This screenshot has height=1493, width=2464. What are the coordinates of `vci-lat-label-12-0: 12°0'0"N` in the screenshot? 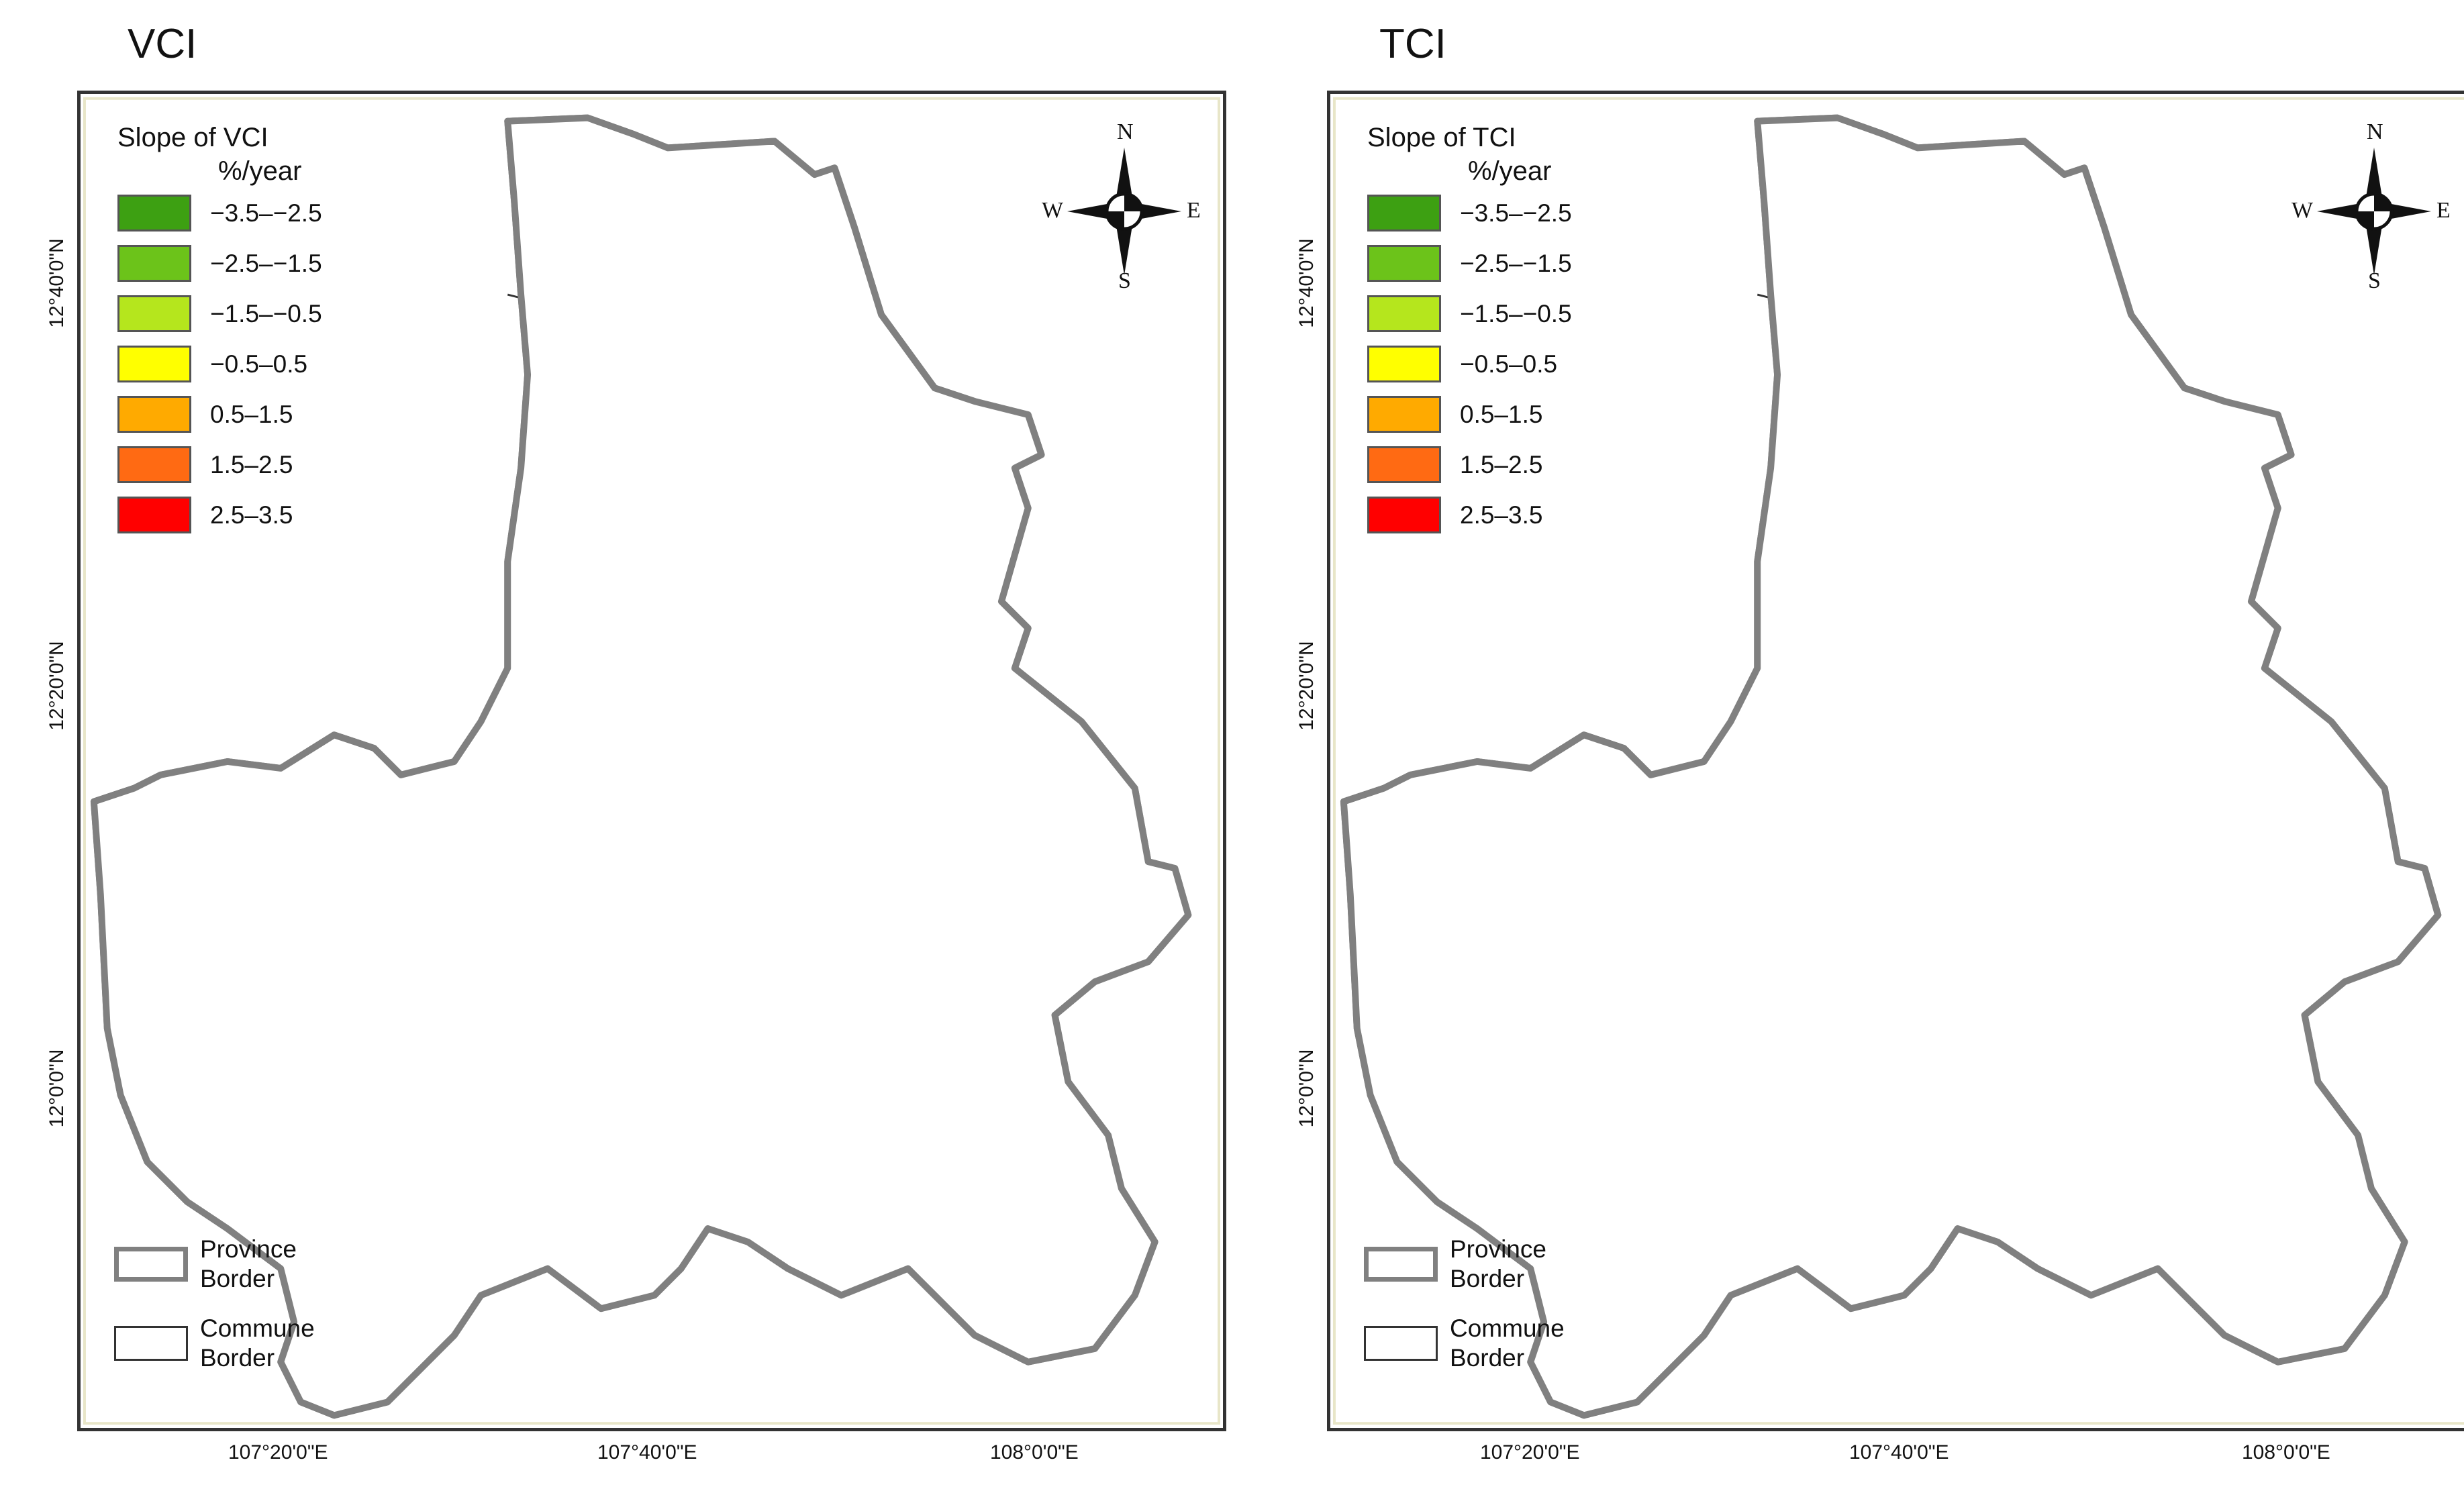 It's located at (57, 1088).